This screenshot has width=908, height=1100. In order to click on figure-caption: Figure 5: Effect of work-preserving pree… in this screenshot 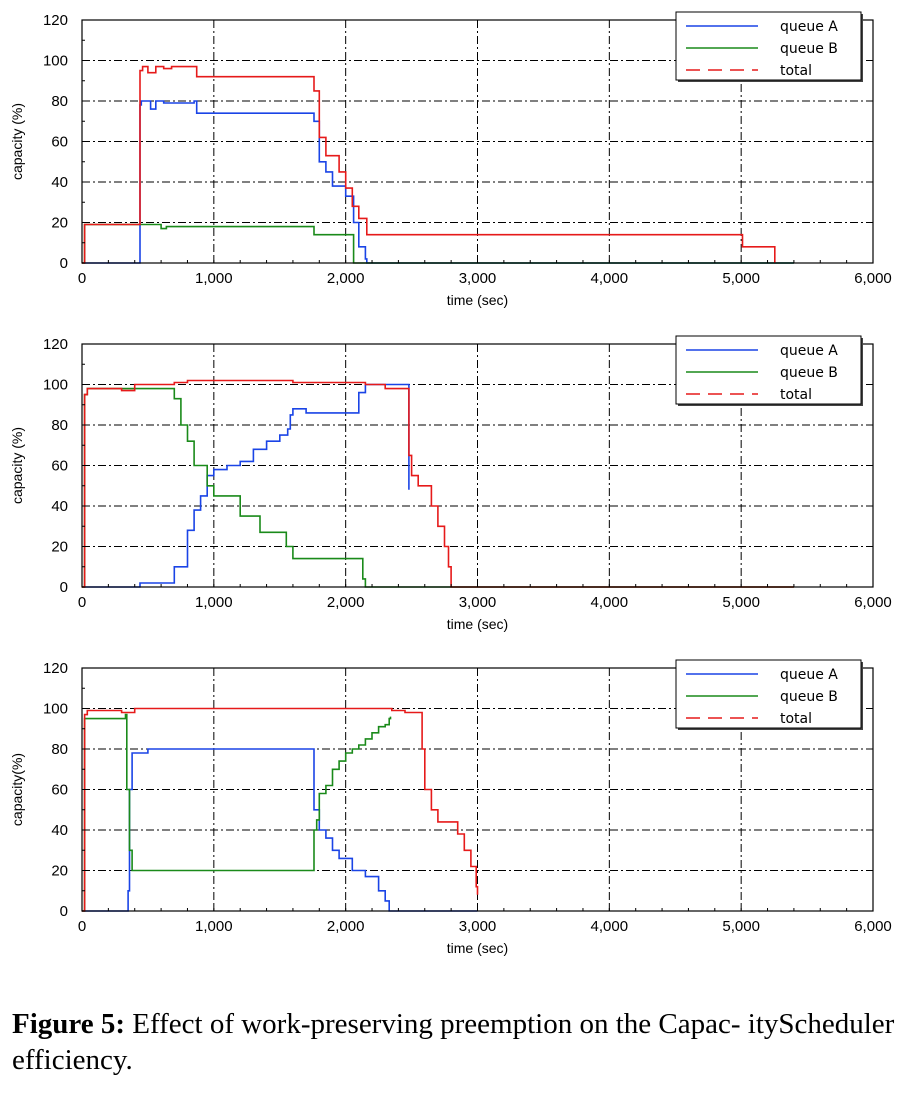, I will do `click(457, 1042)`.